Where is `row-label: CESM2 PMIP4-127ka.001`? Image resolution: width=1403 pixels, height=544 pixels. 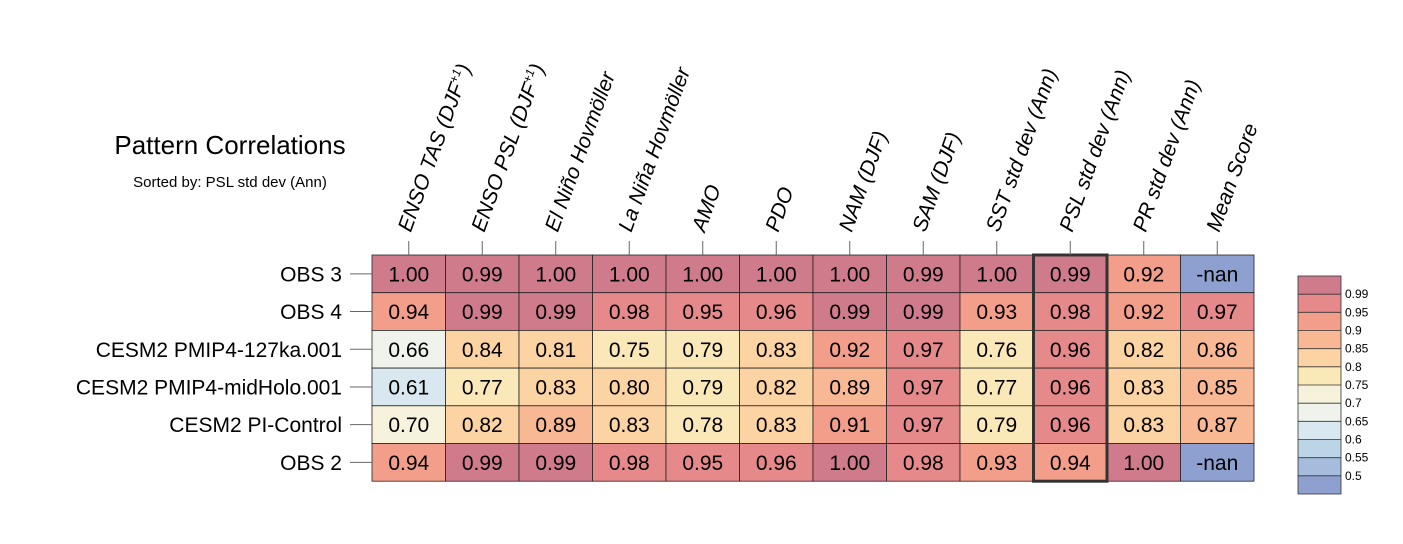
row-label: CESM2 PMIP4-127ka.001 is located at coordinates (219, 350).